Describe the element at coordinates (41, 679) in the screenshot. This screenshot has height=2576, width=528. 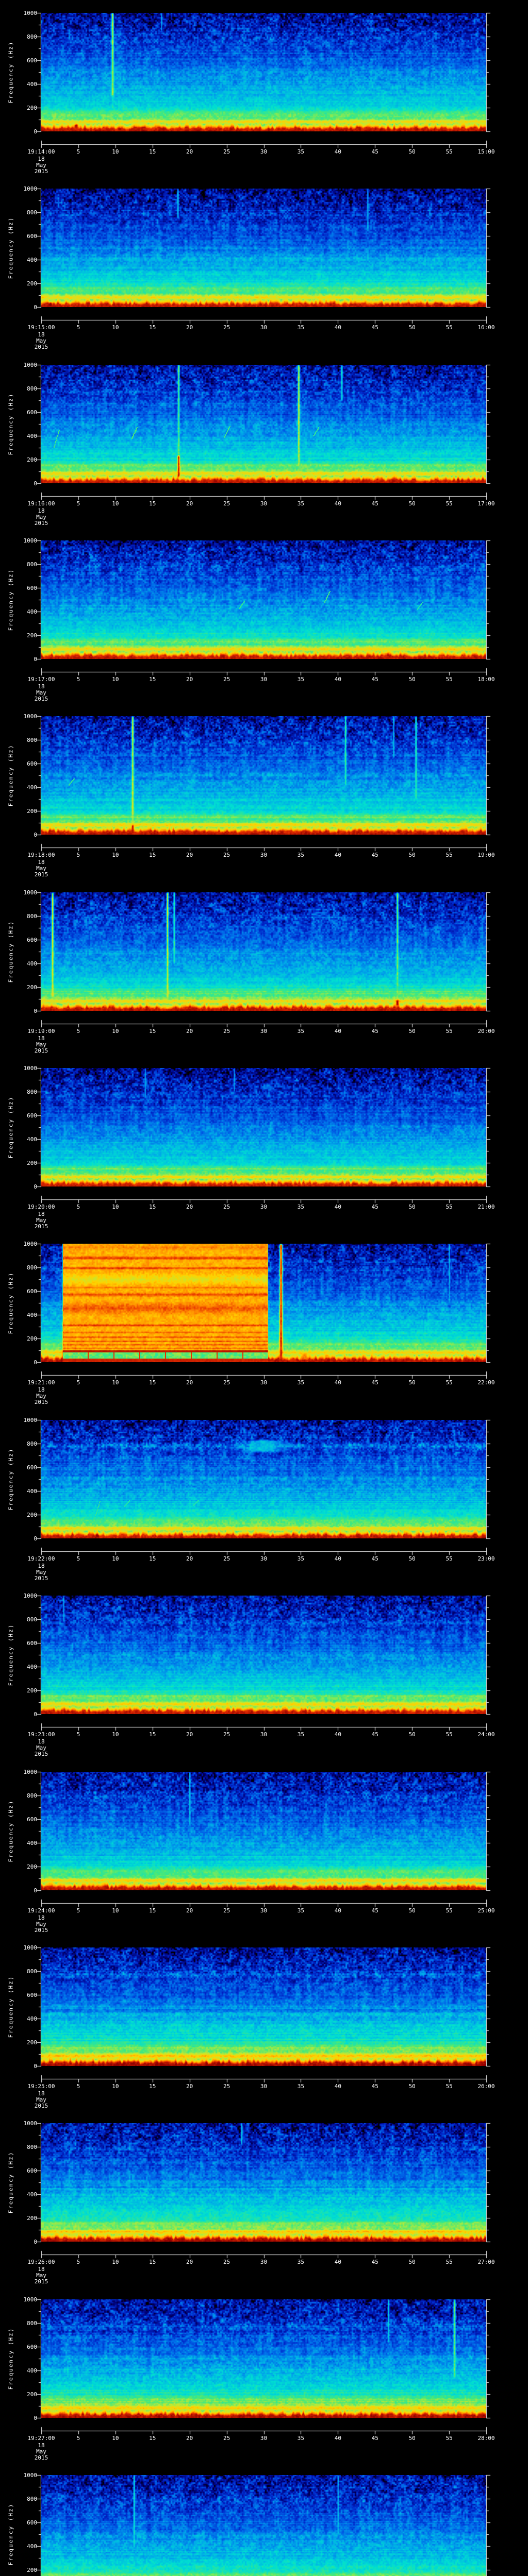
I see `panel-start-time: 19:17:00` at that location.